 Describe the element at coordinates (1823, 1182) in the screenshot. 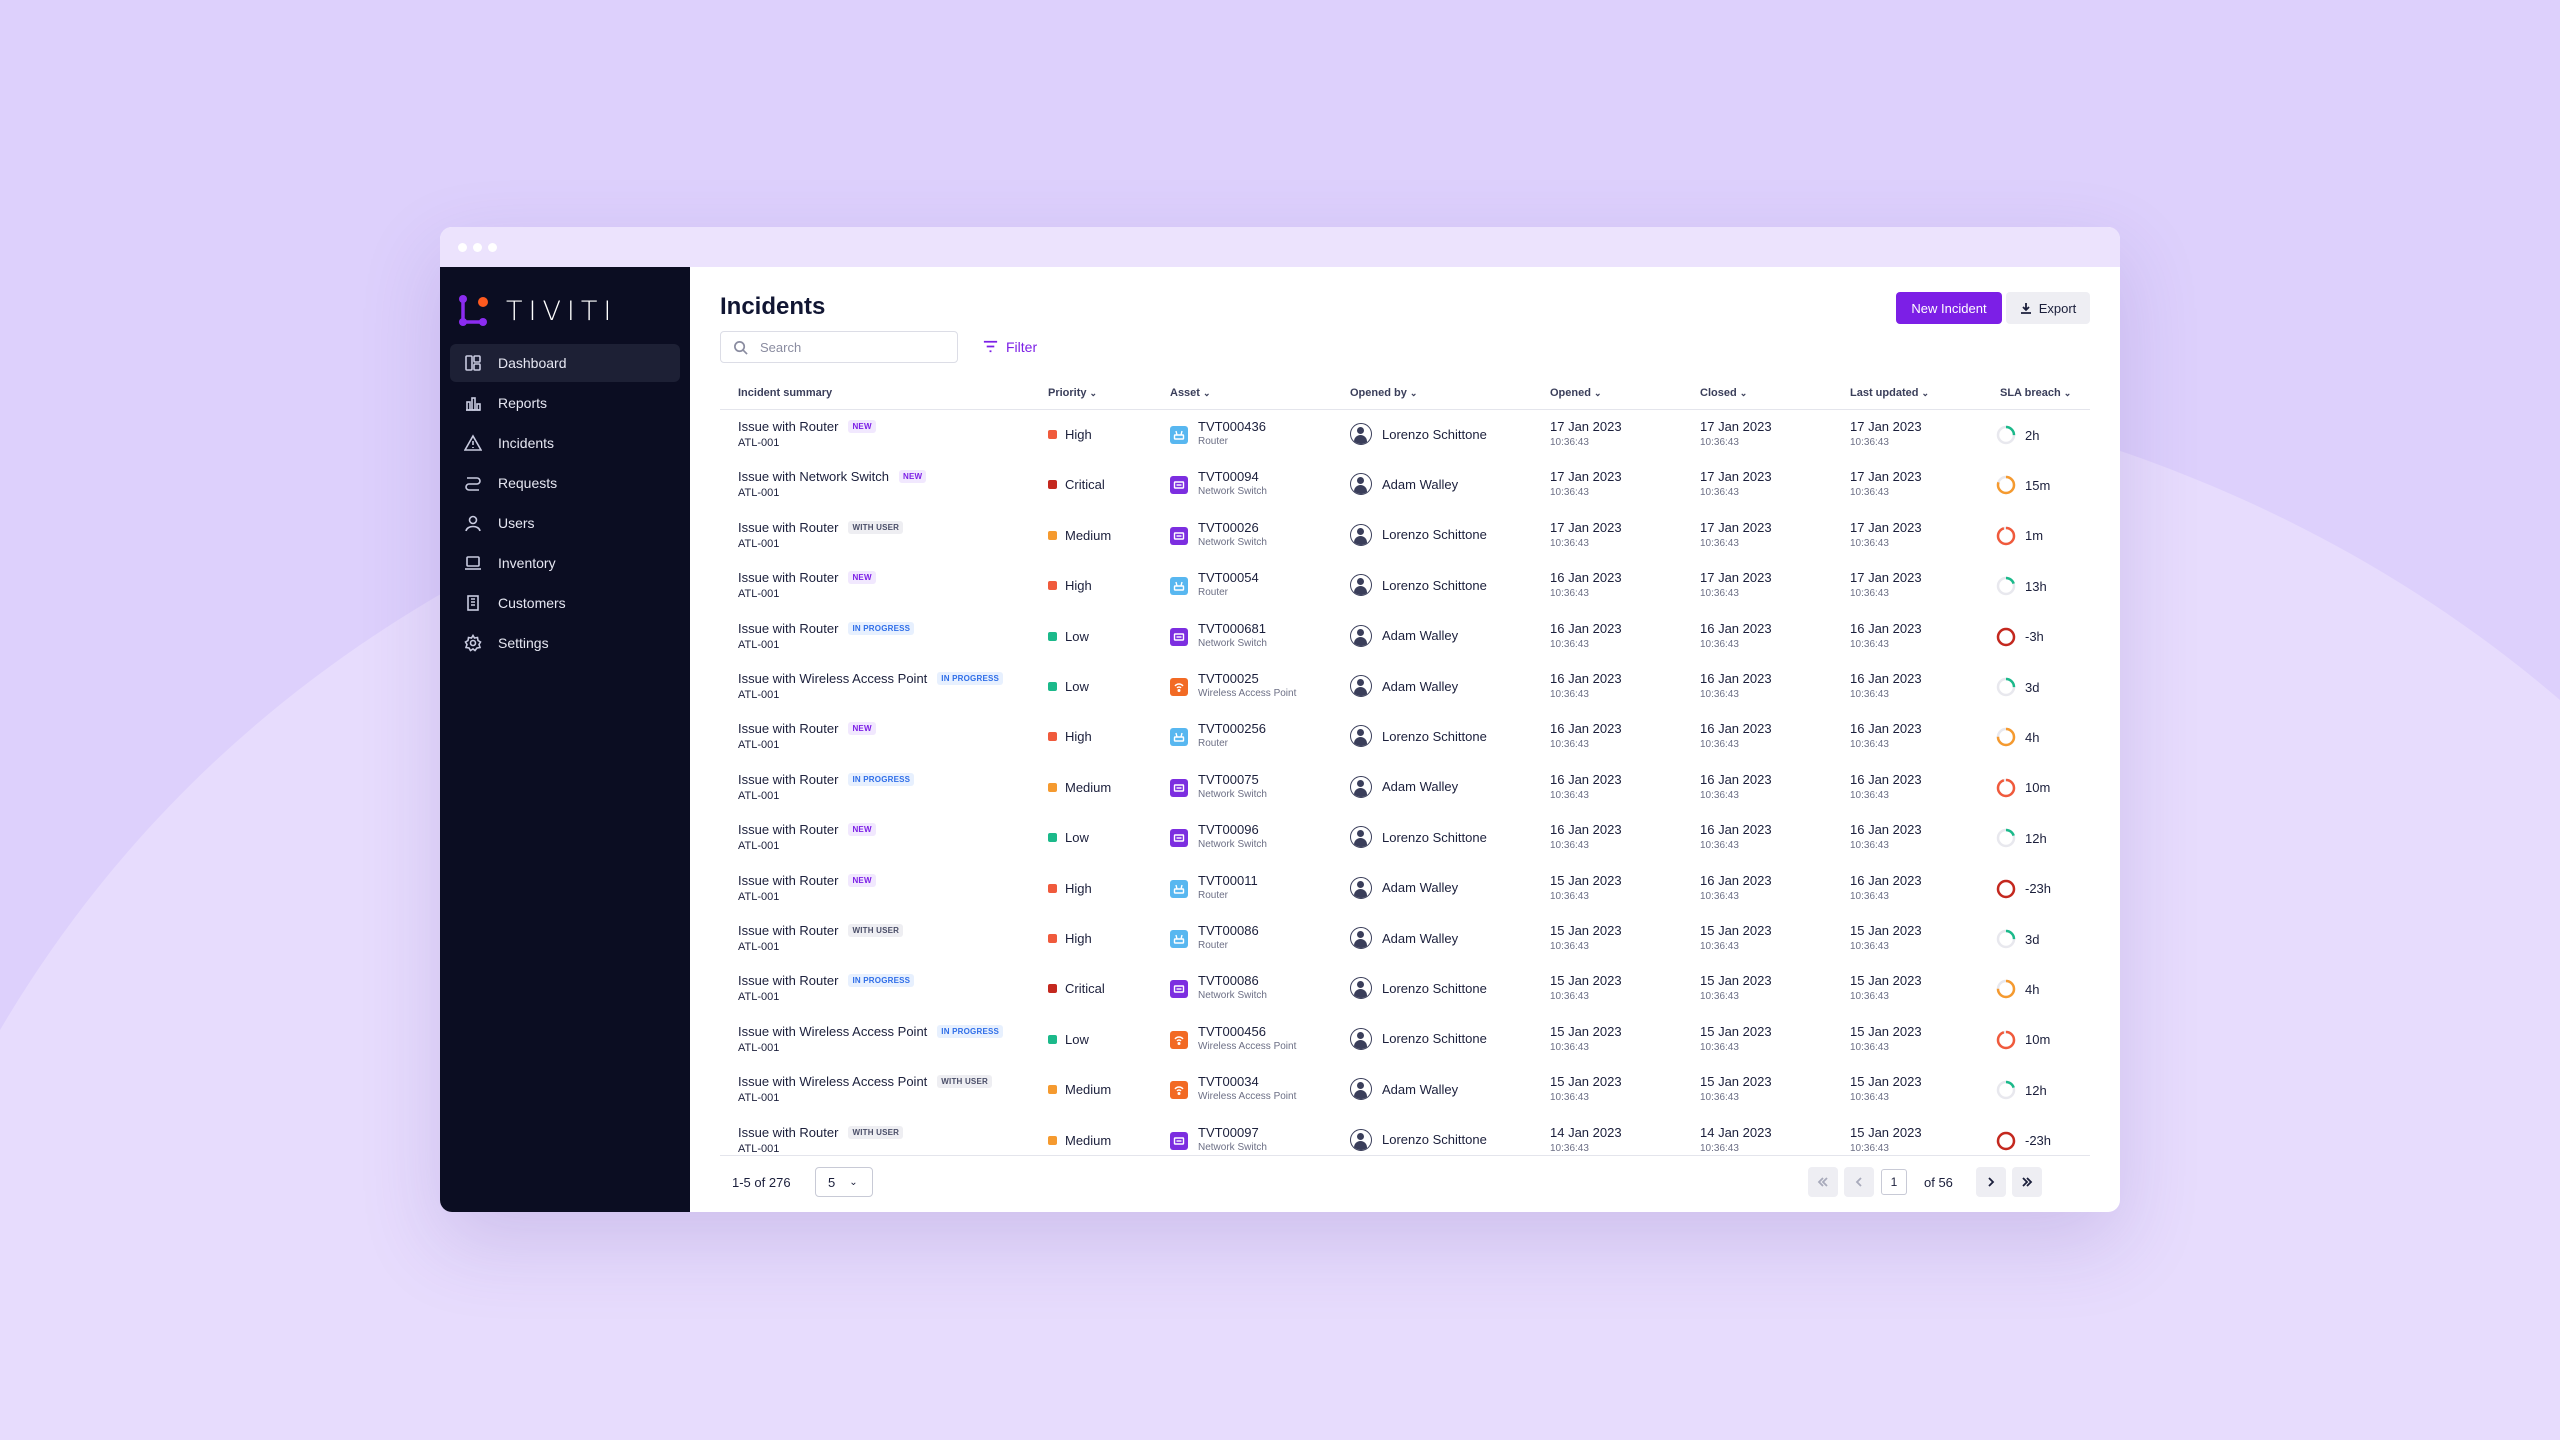

I see `first-page-button` at that location.